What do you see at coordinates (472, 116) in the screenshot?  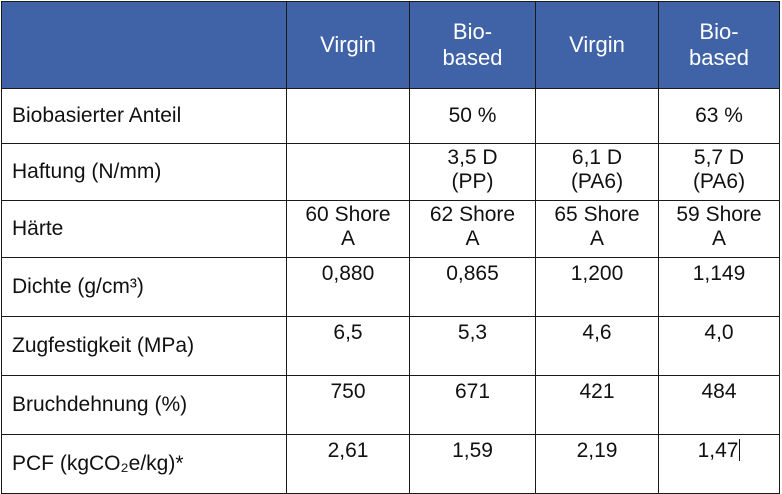 I see `cell-value: 50 %` at bounding box center [472, 116].